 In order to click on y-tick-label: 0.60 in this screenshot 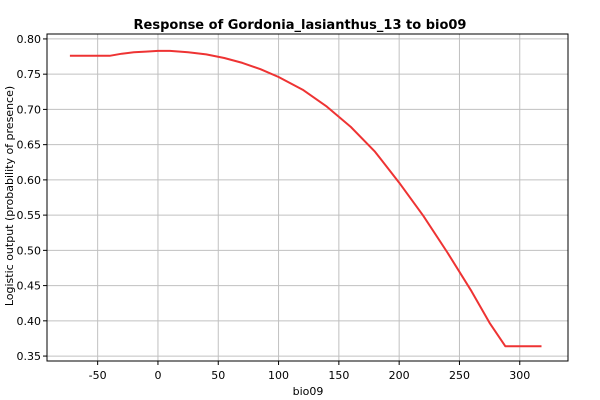, I will do `click(29, 180)`.